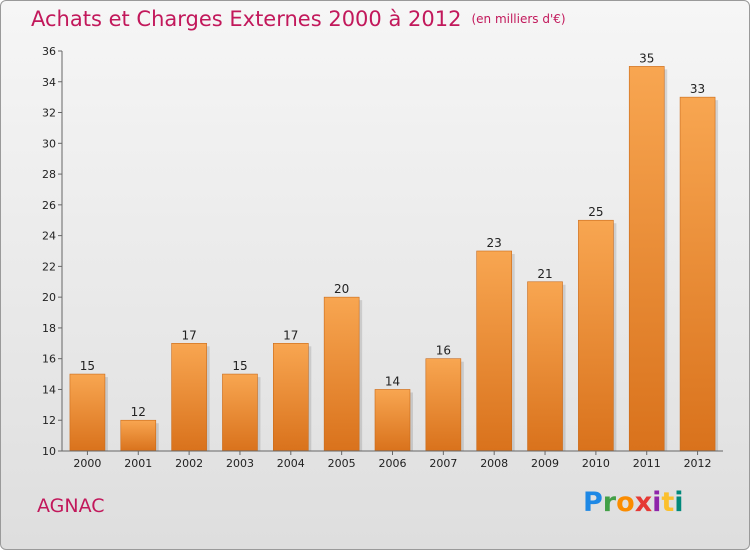  I want to click on x-tick-label: 2010, so click(596, 463).